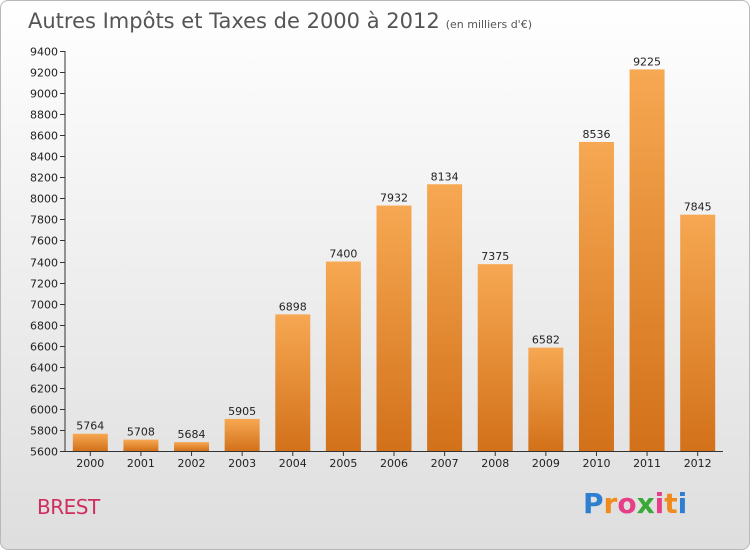 The height and width of the screenshot is (550, 750). Describe the element at coordinates (90, 442) in the screenshot. I see `bar-2000` at that location.